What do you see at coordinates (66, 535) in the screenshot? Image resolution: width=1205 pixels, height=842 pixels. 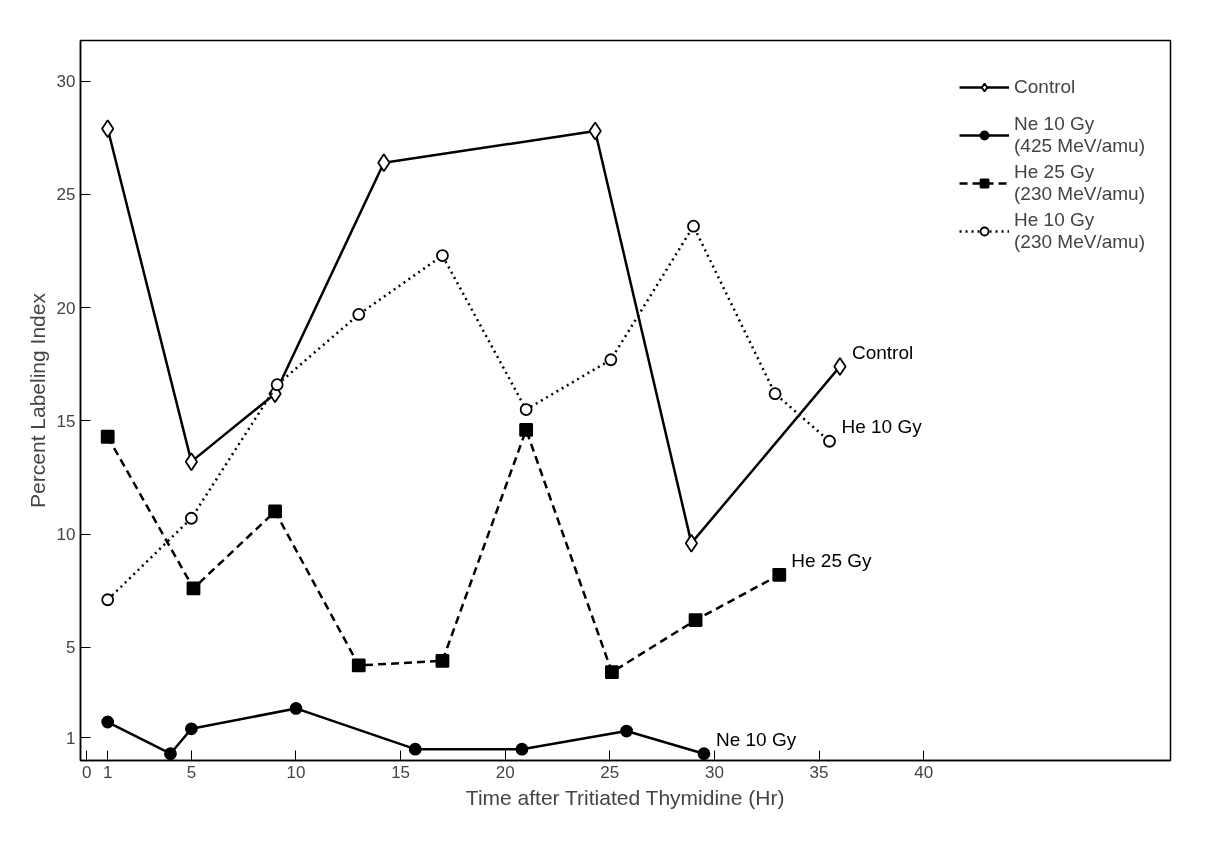 I see `y-tick-label: 10` at bounding box center [66, 535].